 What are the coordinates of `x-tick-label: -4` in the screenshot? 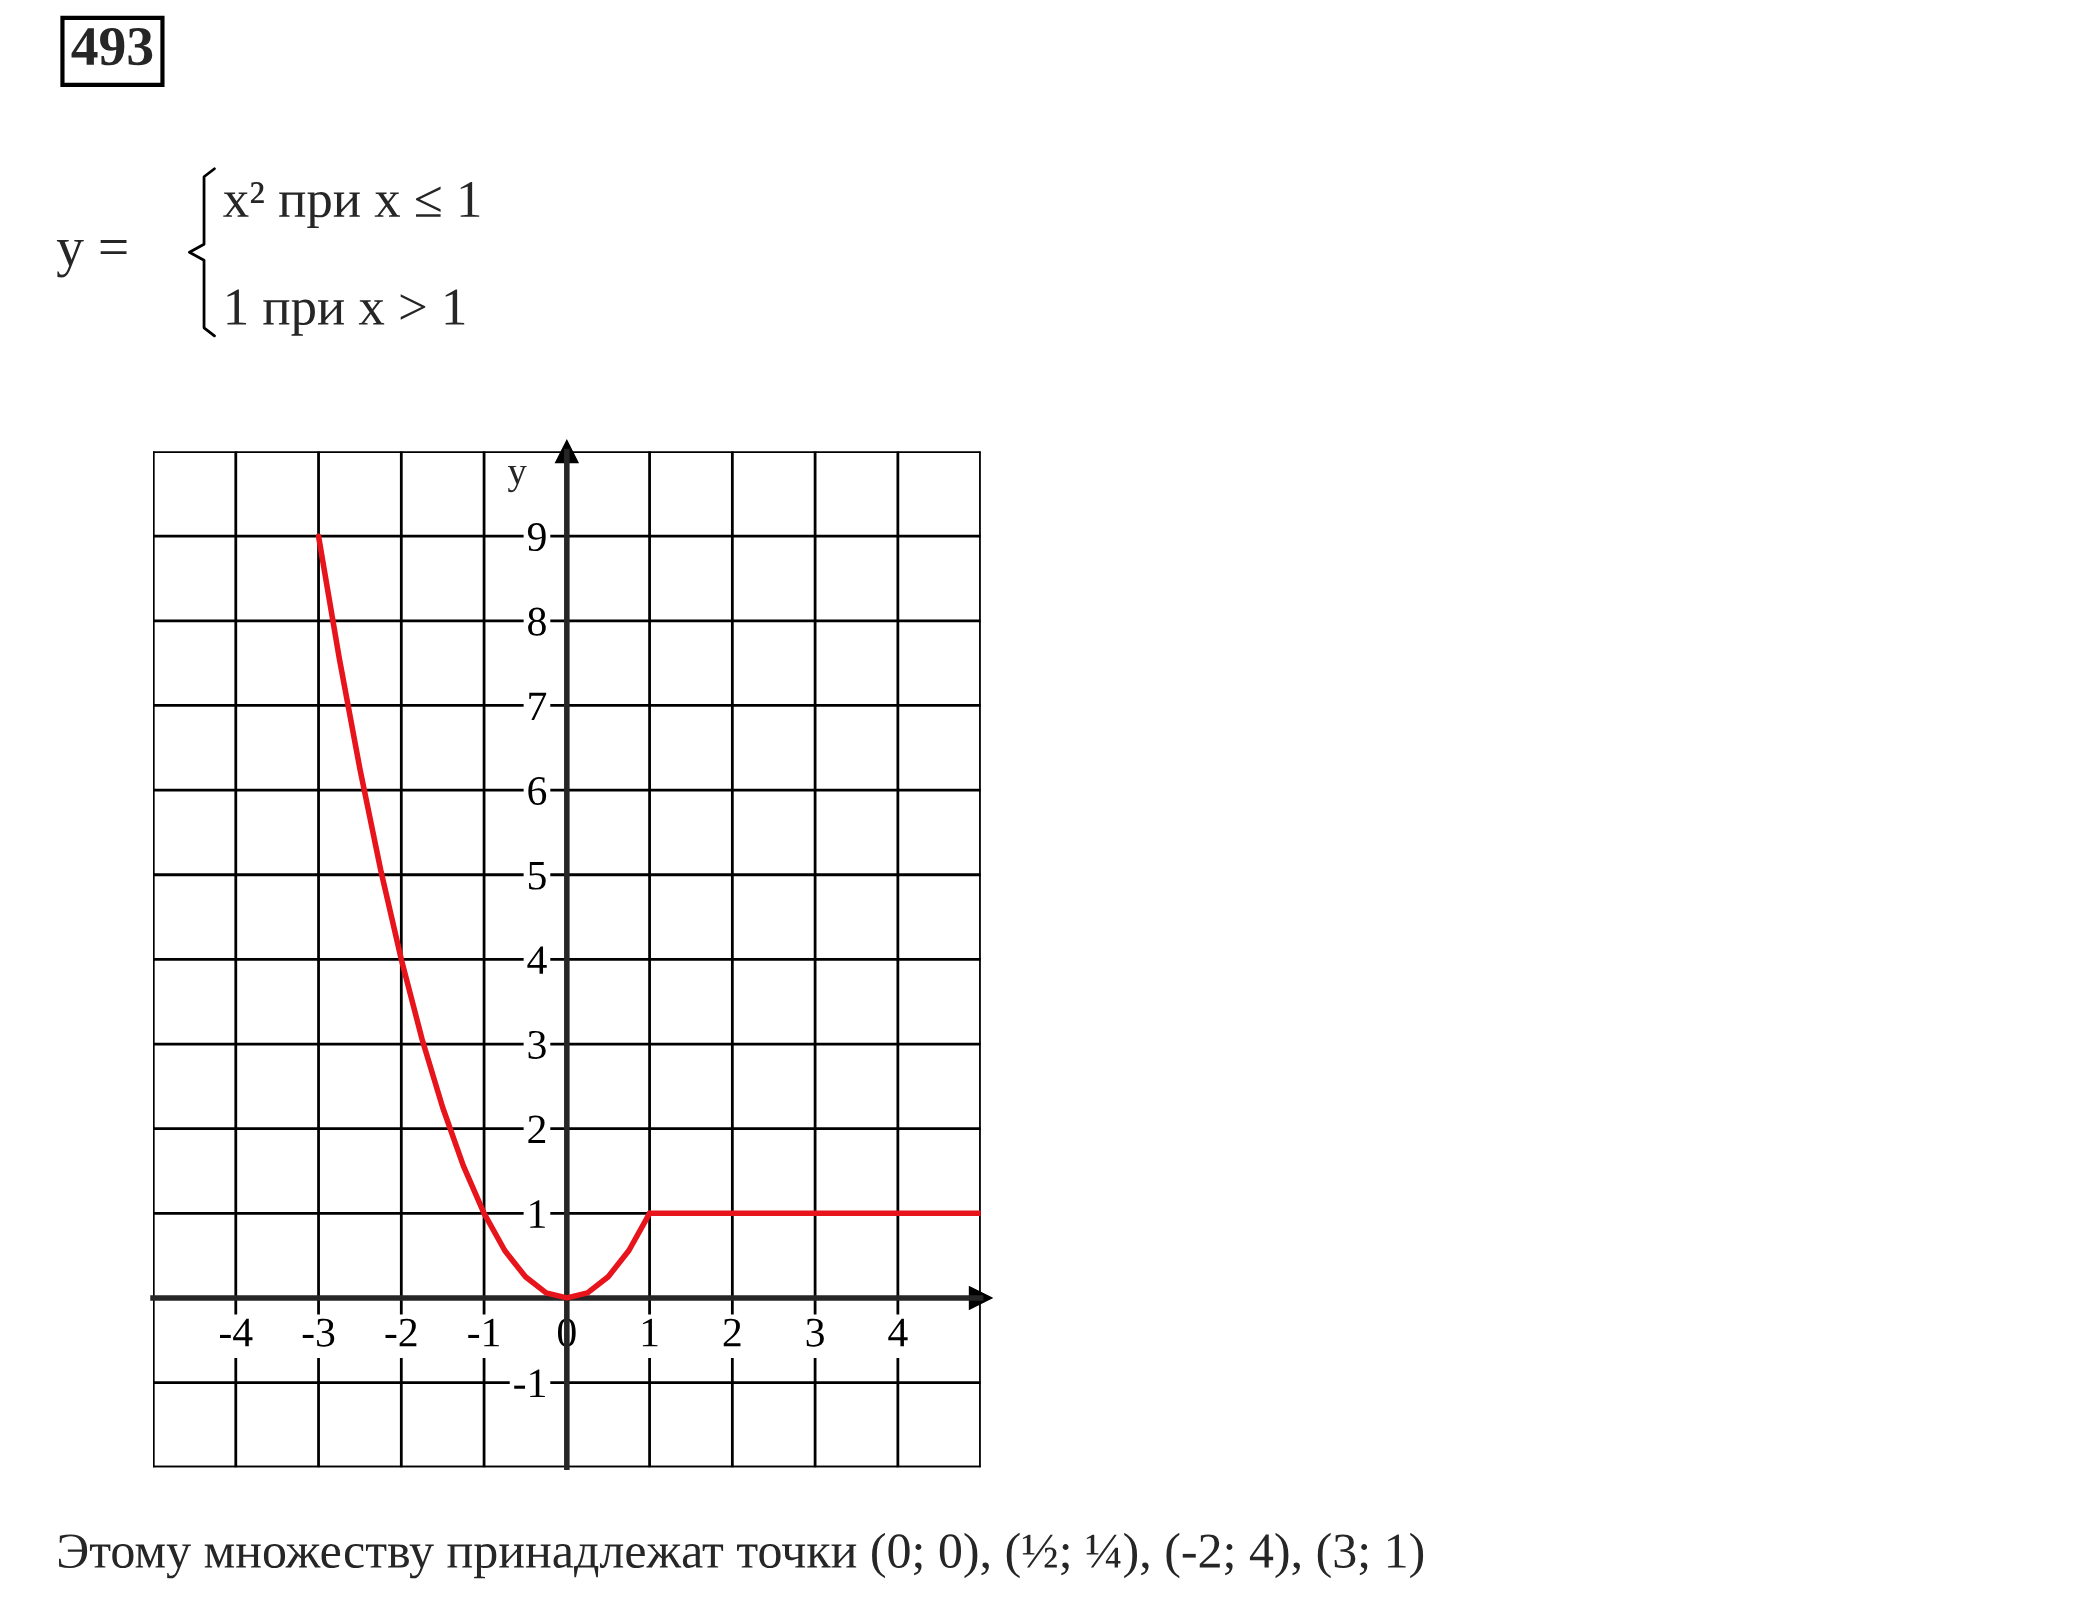 It's located at (236, 1332).